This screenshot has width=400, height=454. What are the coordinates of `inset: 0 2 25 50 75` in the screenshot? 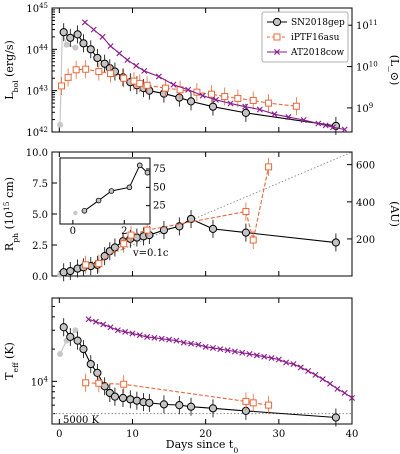 It's located at (112, 197).